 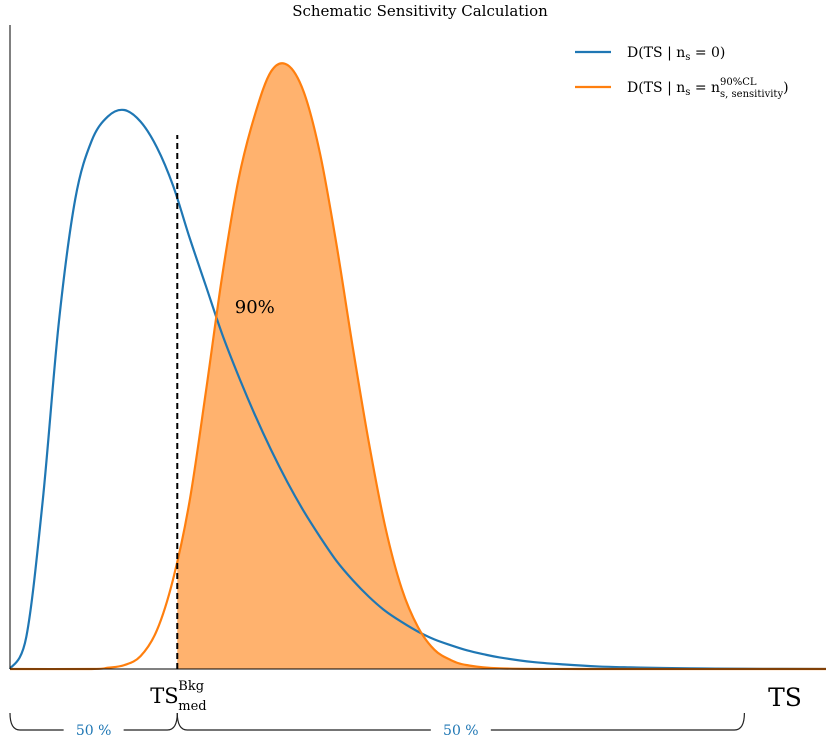 What do you see at coordinates (785, 88) in the screenshot?
I see `legend-end: )` at bounding box center [785, 88].